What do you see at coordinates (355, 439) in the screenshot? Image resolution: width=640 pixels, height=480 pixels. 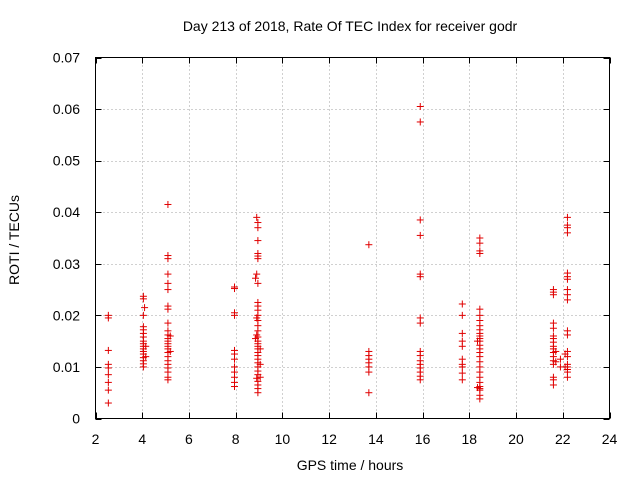 I see `x-tick-labels: 2 4 6 8 10 12 14 16 18 20 22 24` at bounding box center [355, 439].